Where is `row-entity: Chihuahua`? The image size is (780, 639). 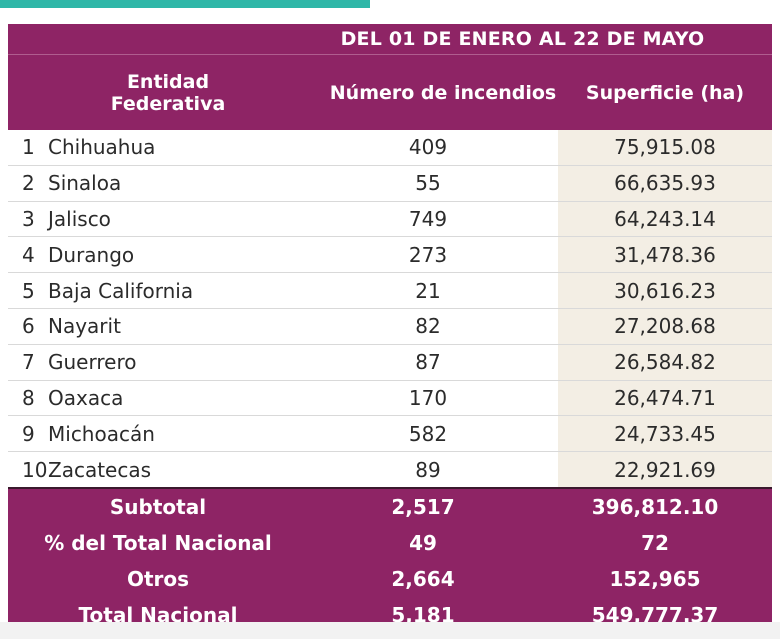
row-entity: Chihuahua is located at coordinates (102, 147).